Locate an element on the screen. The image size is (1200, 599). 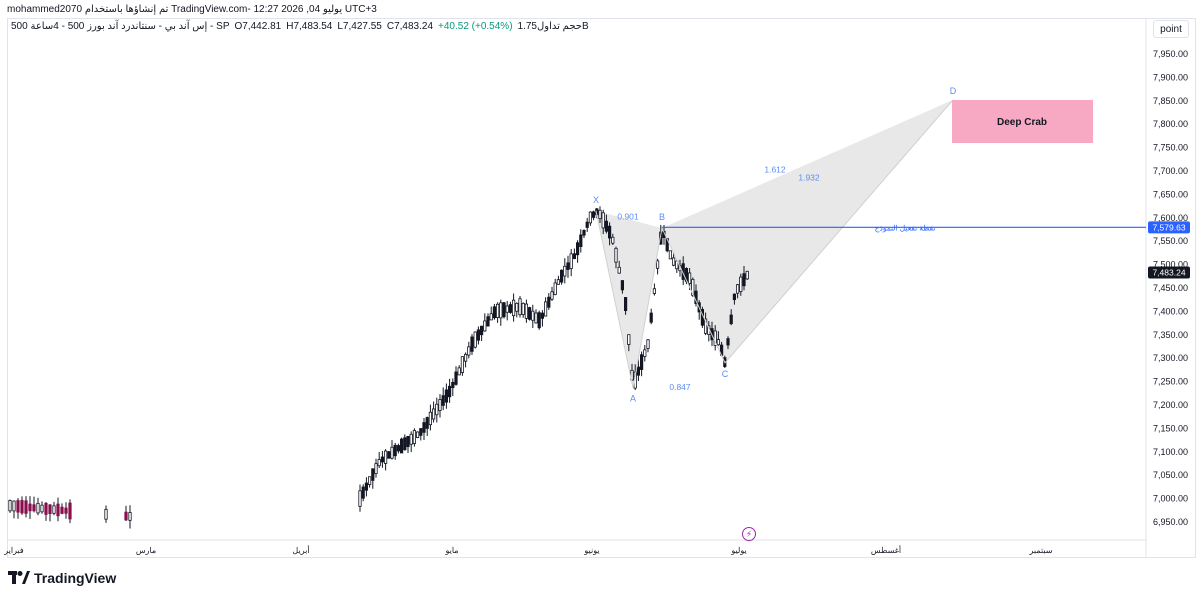
pattern-ratio-label: 0.847 is located at coordinates (680, 387).